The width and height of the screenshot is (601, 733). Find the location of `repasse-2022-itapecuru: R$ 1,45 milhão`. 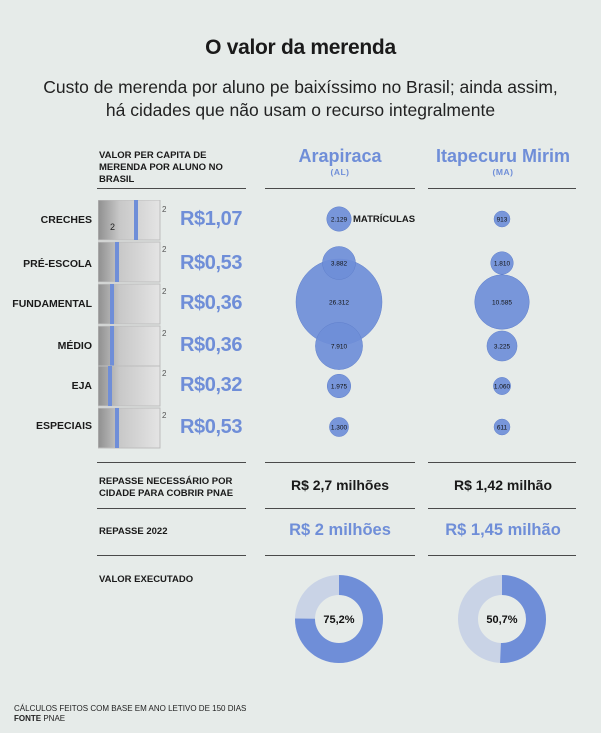

repasse-2022-itapecuru: R$ 1,45 milhão is located at coordinates (503, 530).